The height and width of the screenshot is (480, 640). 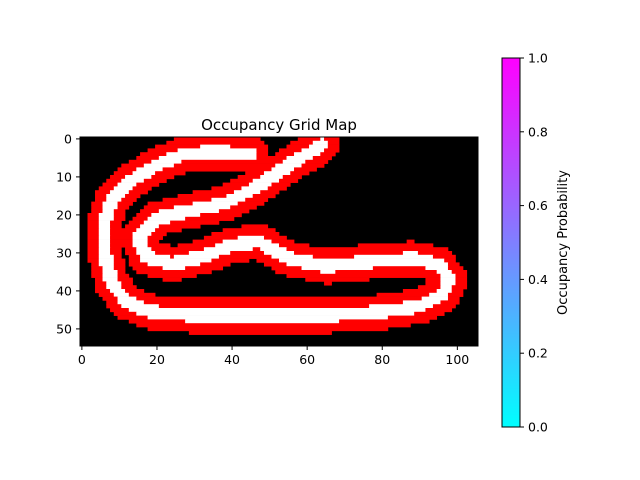 What do you see at coordinates (538, 131) in the screenshot?
I see `colorbar-tick-label: 0.8` at bounding box center [538, 131].